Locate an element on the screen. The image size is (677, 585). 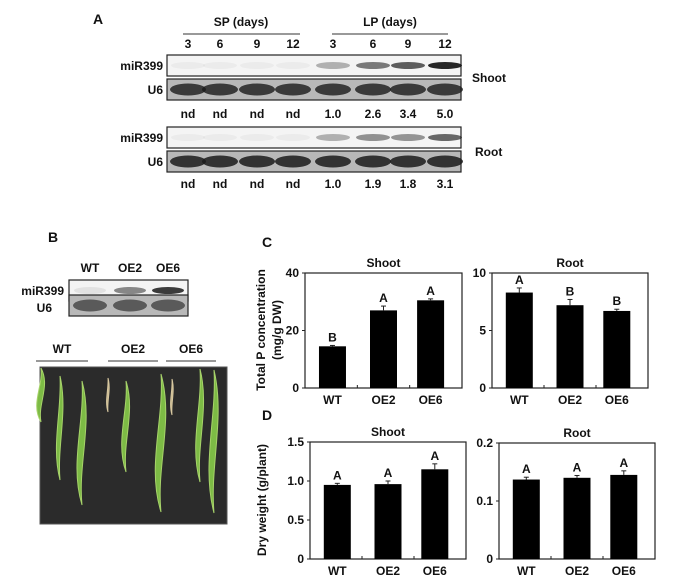
d-ylabel: Dry weight (g/plant) is located at coordinates (262, 500).